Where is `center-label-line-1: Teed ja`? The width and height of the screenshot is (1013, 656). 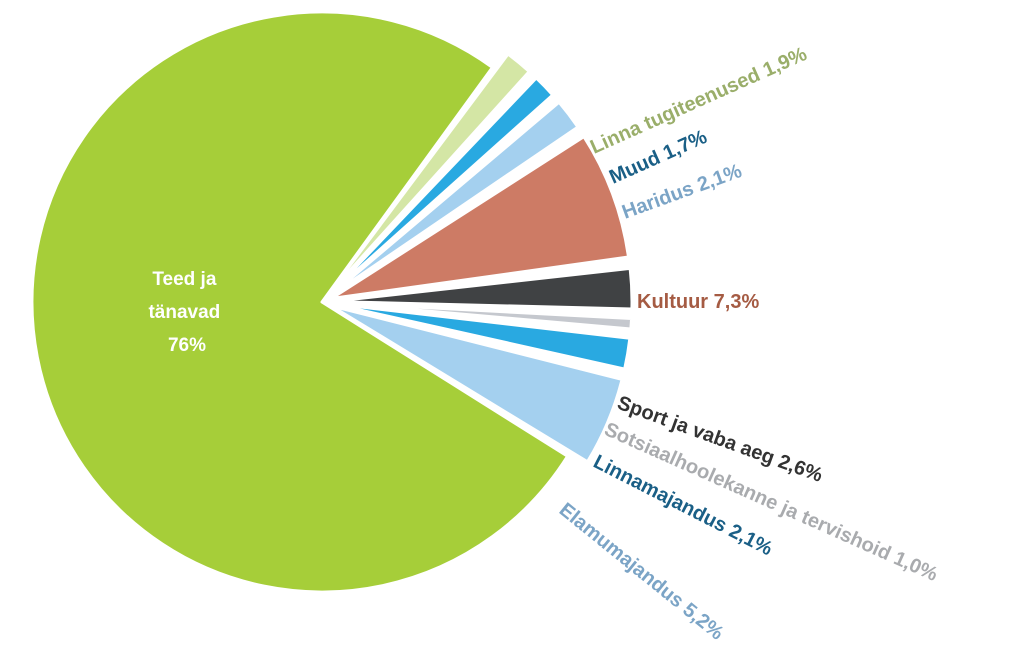 center-label-line-1: Teed ja is located at coordinates (184, 279).